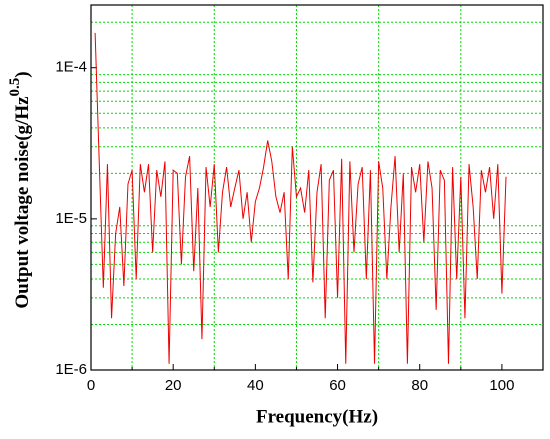 The width and height of the screenshot is (550, 439). Describe the element at coordinates (71, 369) in the screenshot. I see `y-tick-label: 1E-6` at that location.